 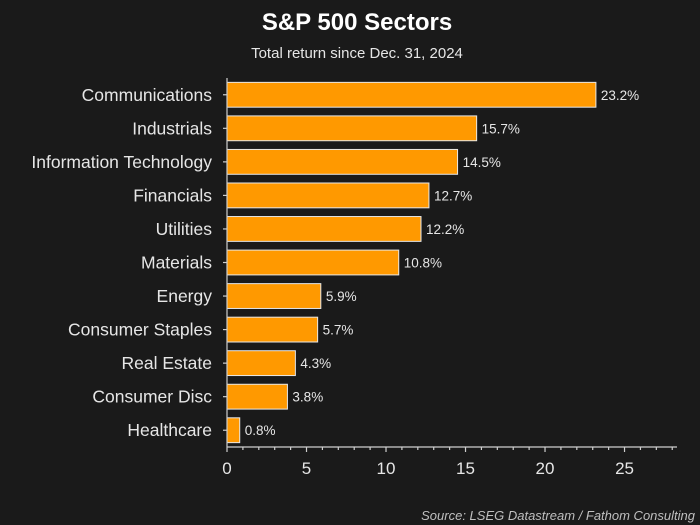 I want to click on value-label: 5.9%, so click(x=341, y=296).